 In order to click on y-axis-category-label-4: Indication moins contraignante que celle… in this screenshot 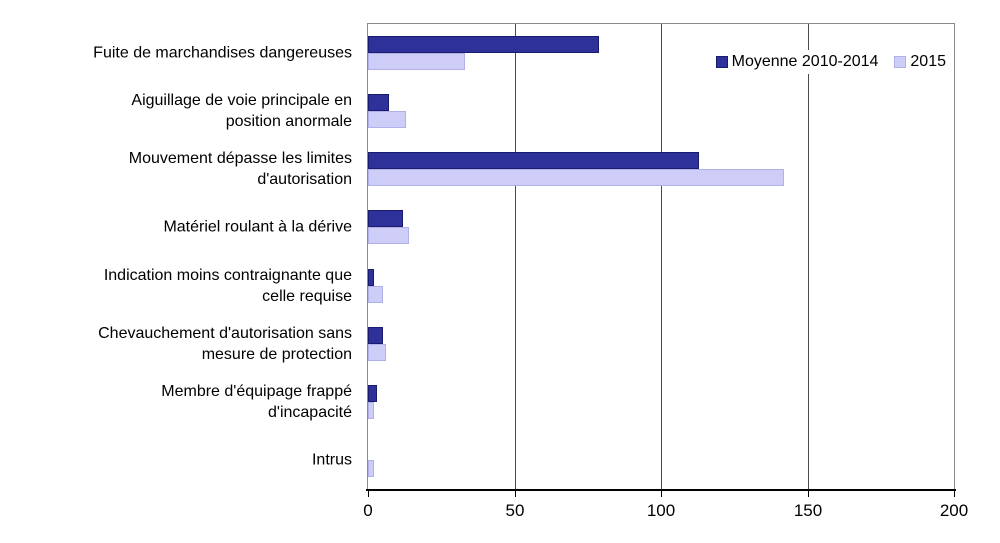, I will do `click(227, 285)`.